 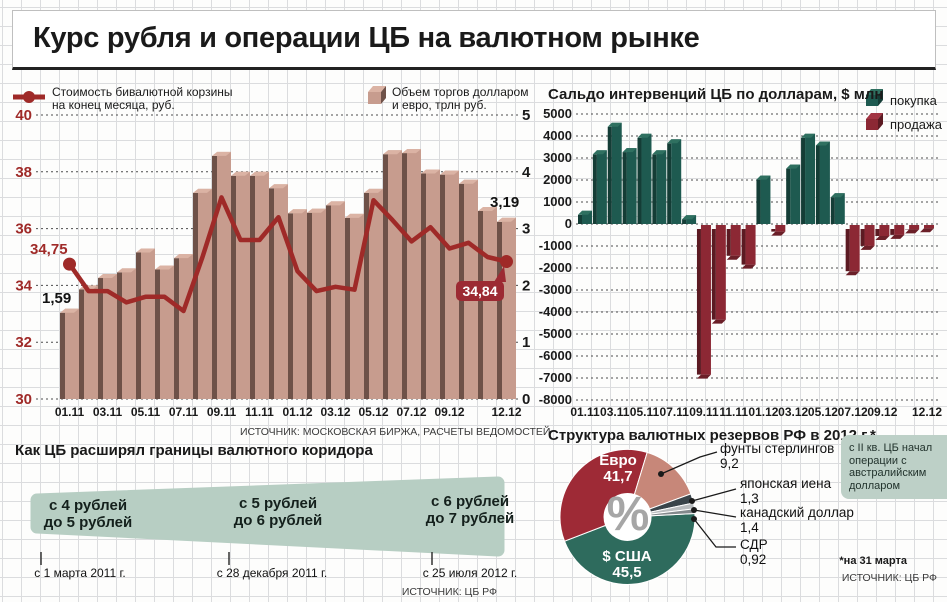 I want to click on interventions-month-label: 05.11, so click(x=645, y=412).